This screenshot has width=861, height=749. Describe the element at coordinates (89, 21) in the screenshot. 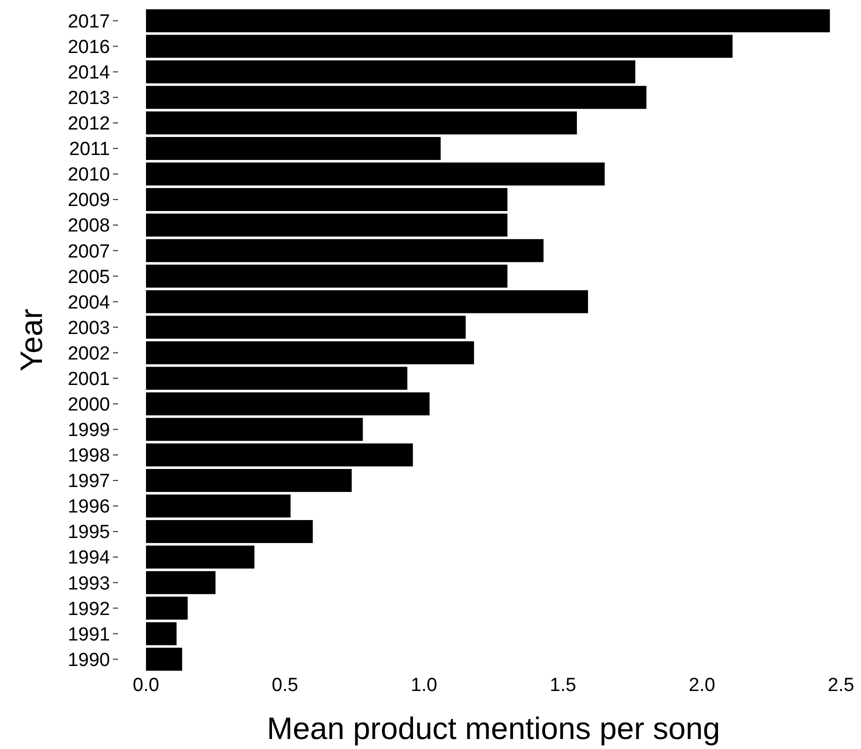

I see `y-tick-label: 2017` at that location.